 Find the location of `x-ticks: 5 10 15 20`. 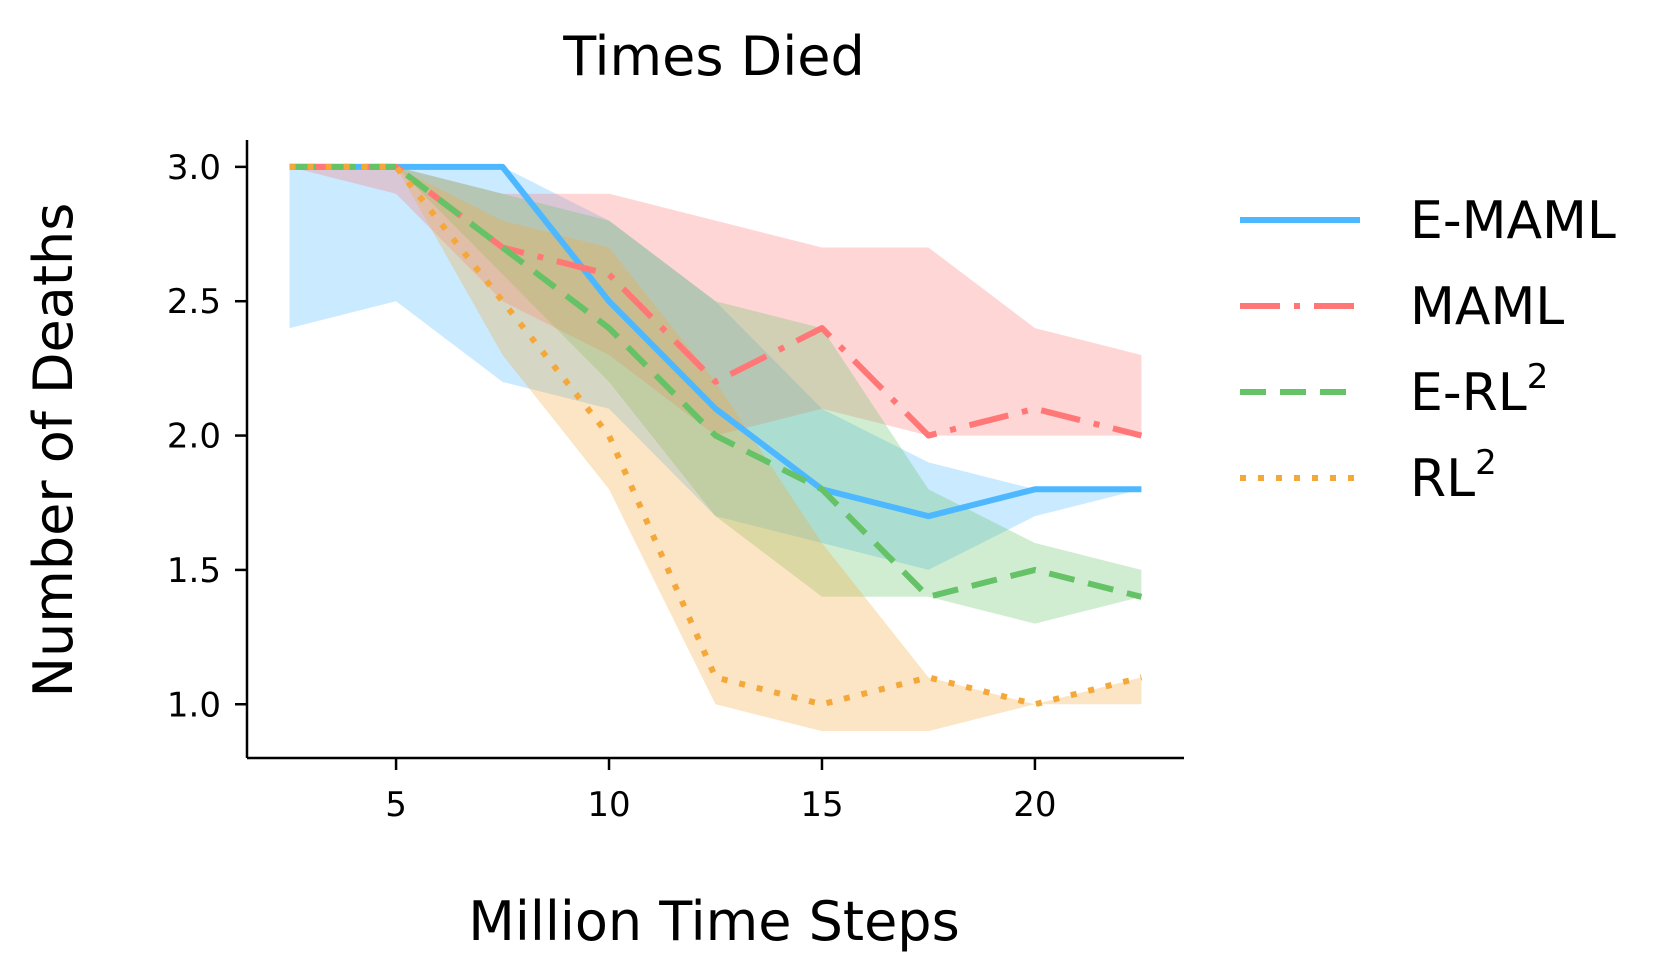

x-ticks: 5 10 15 20 is located at coordinates (721, 791).